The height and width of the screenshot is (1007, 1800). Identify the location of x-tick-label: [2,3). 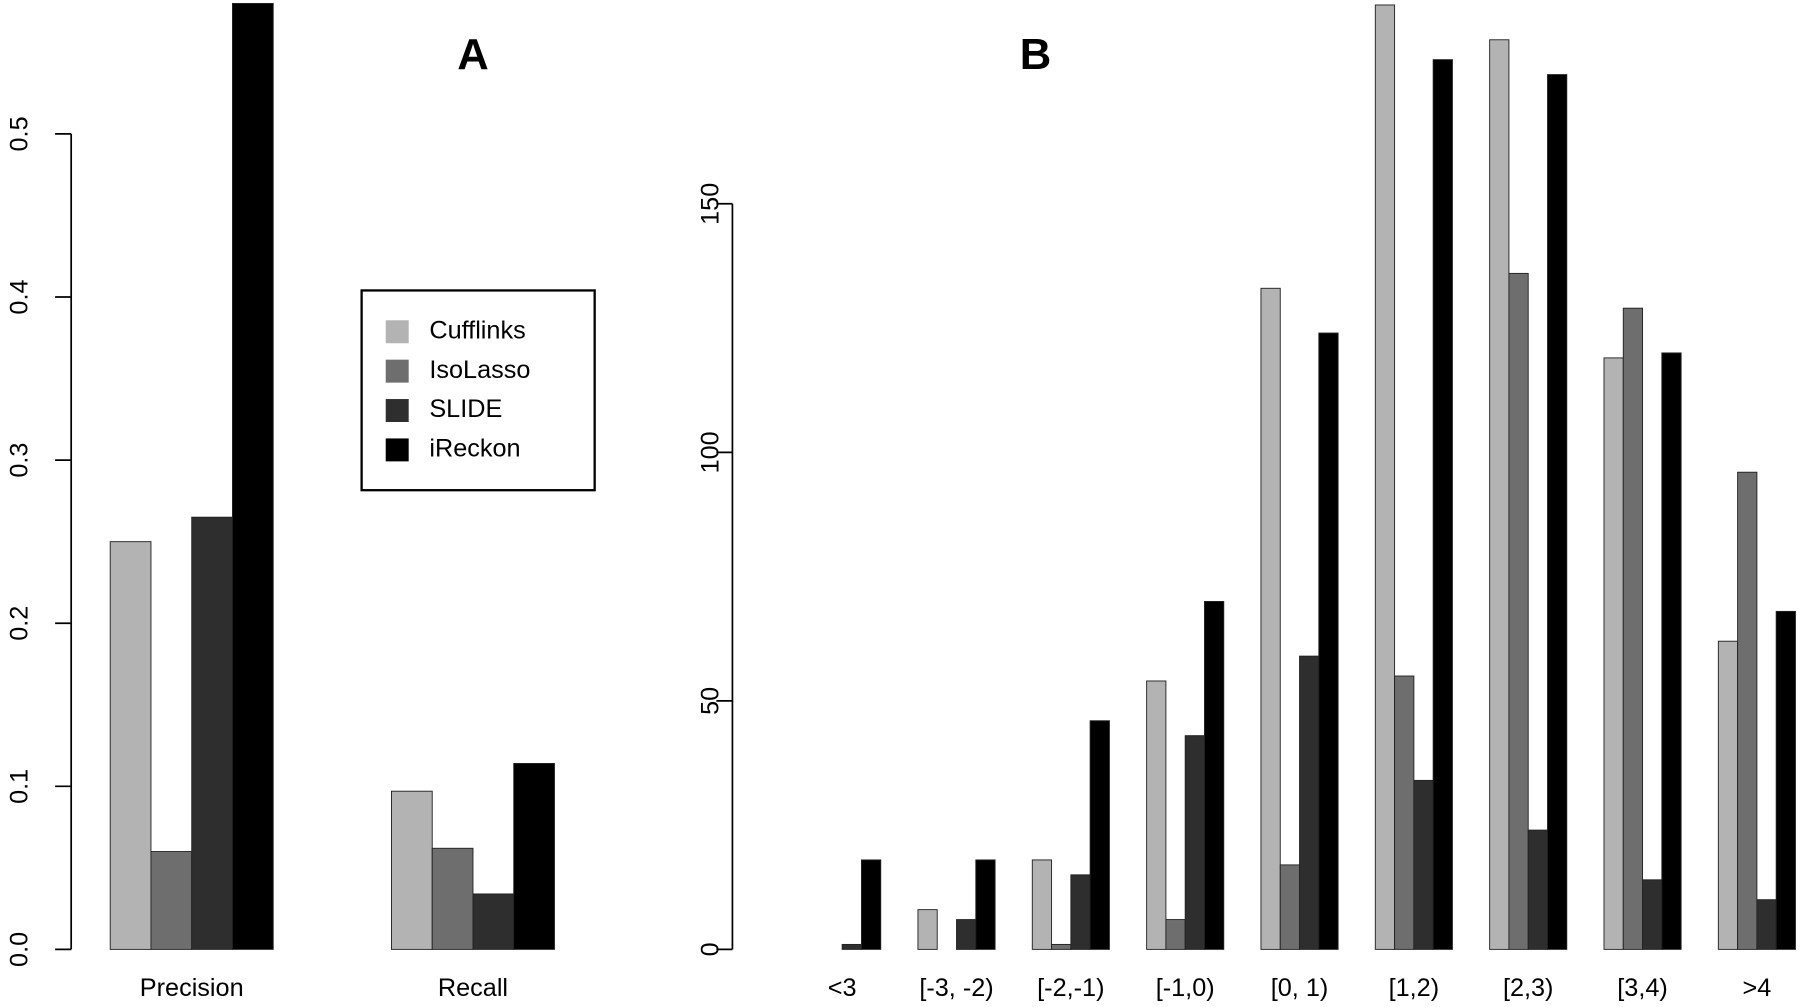
(1528, 988).